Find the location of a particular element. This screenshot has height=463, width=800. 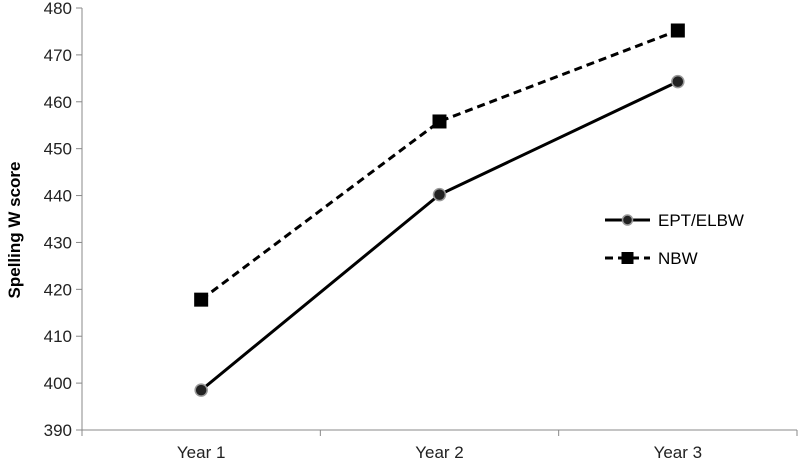

y-tick-label: 480 is located at coordinates (58, 9).